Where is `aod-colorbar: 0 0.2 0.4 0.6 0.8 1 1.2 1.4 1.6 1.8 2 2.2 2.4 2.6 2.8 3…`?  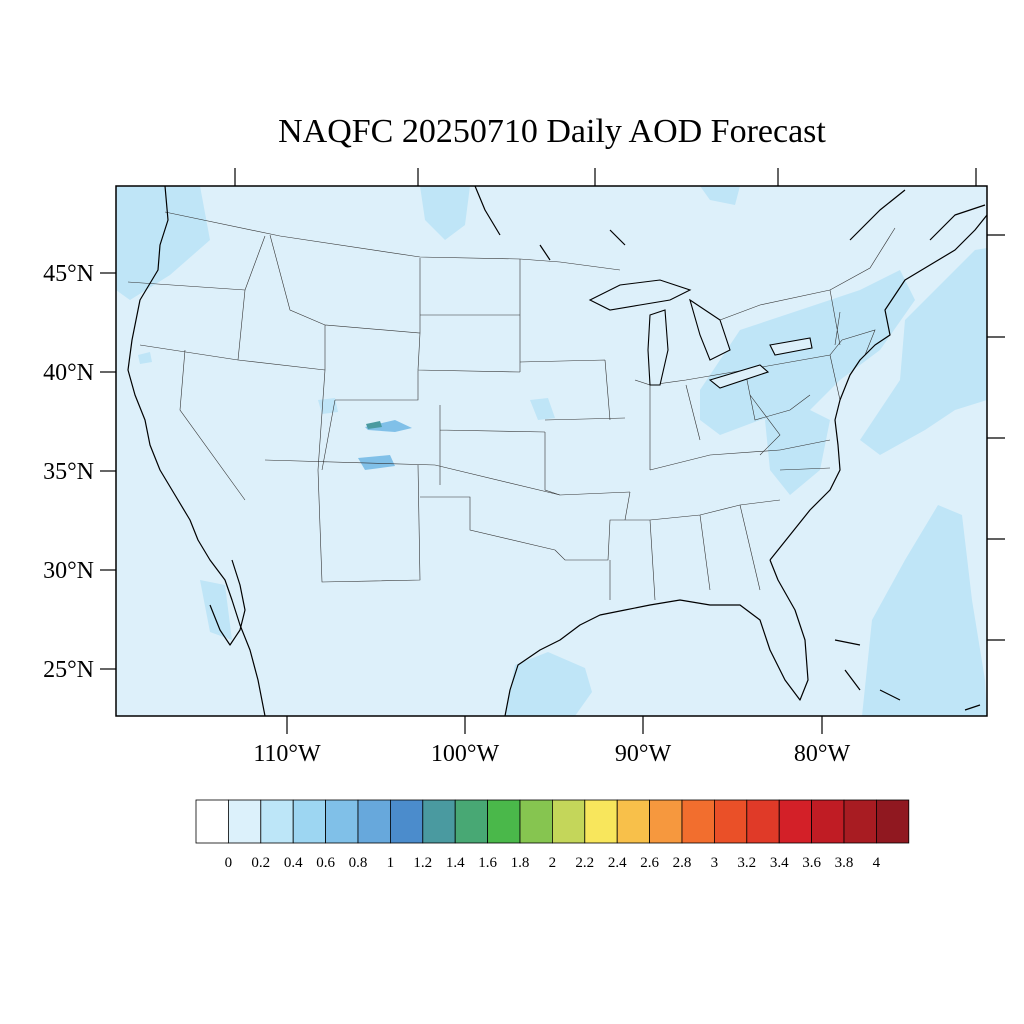 aod-colorbar: 0 0.2 0.4 0.6 0.8 1 1.2 1.4 1.6 1.8 2 2.2 2.4 2.6 2.8 3… is located at coordinates (552, 835).